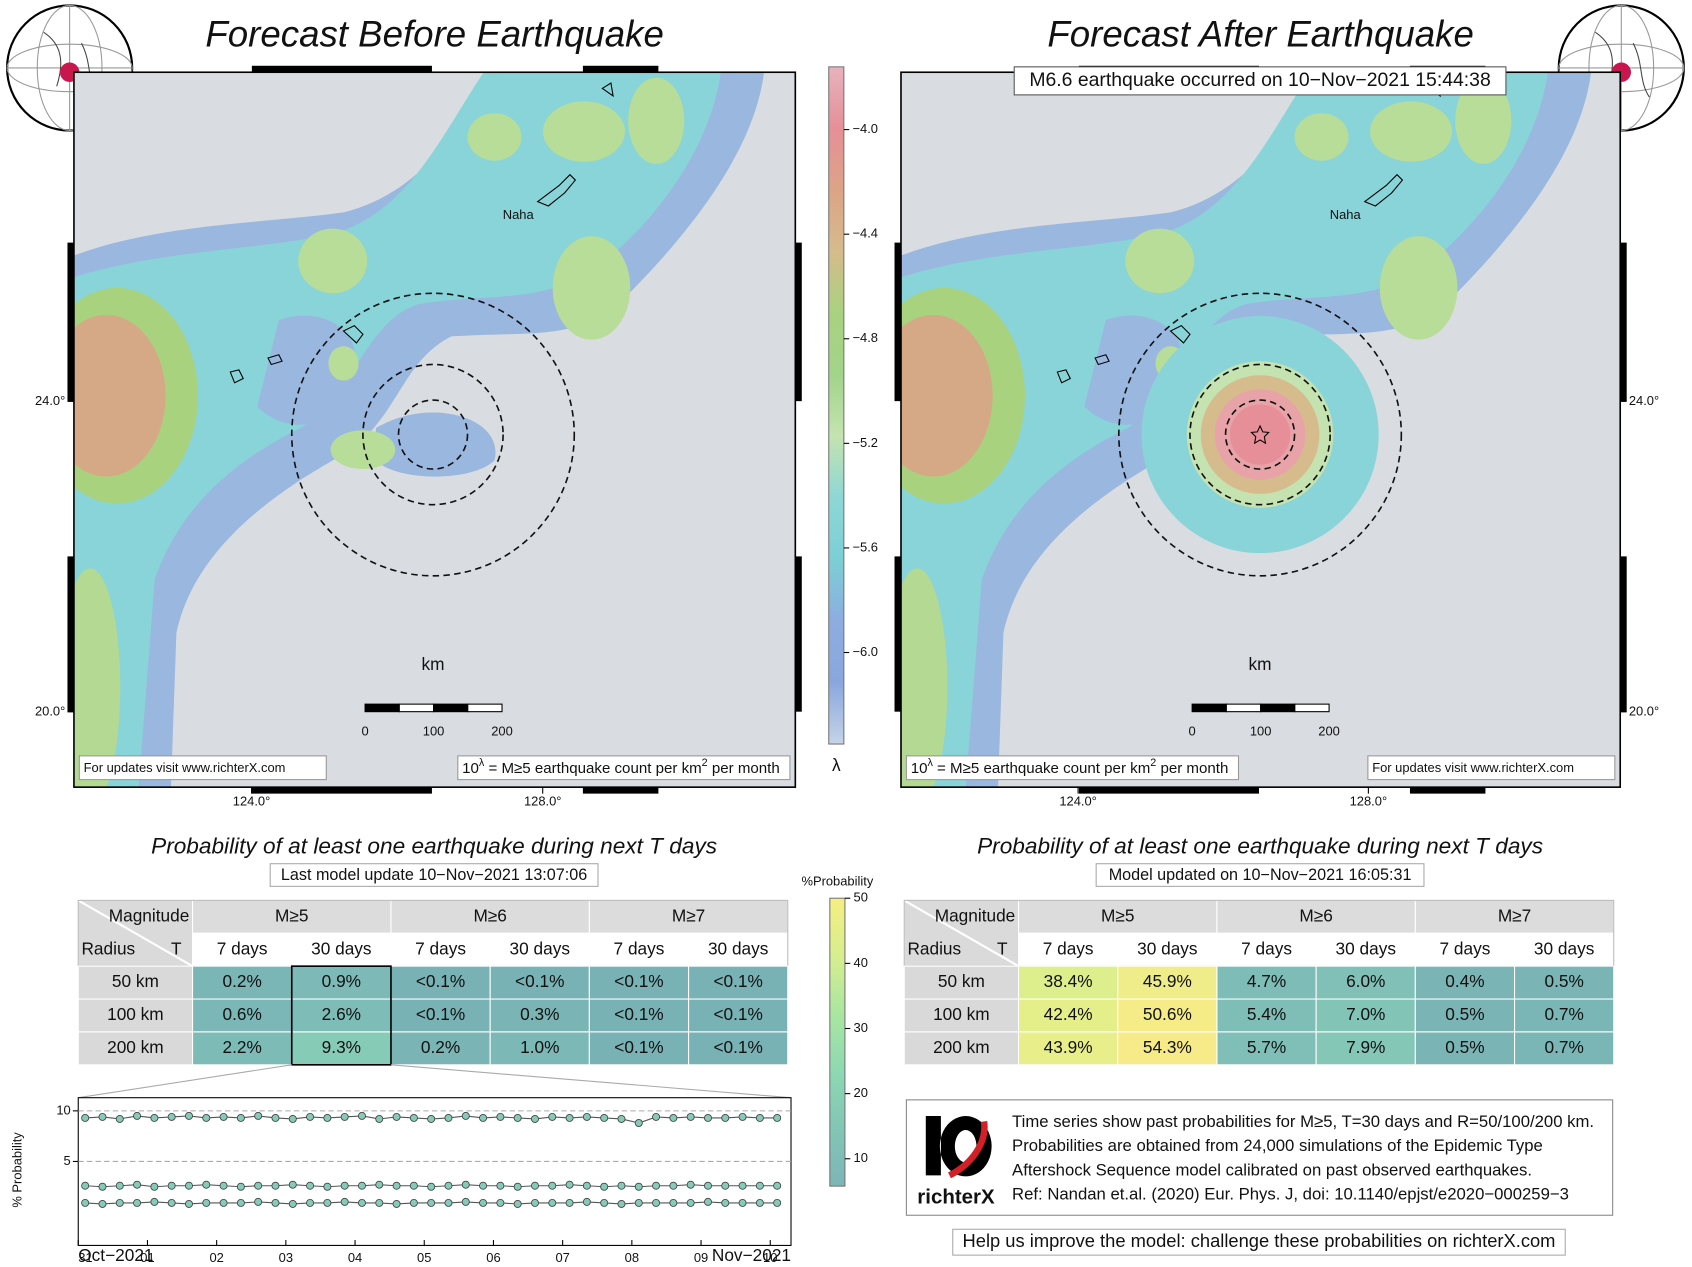 Image resolution: width=1692 pixels, height=1267 pixels. I want to click on probability-cell: 5.4%, so click(1266, 1014).